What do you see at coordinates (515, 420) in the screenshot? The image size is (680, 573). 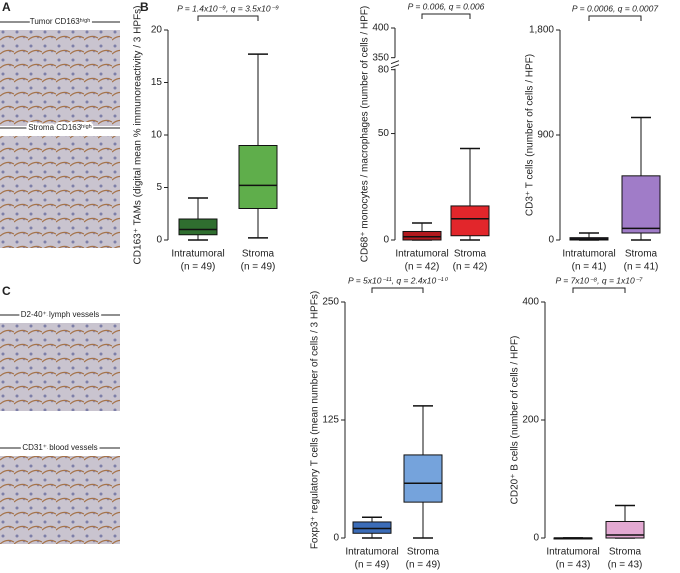 I see `y-axis-label: CD20⁺ B cells (number of cells / HPF)` at bounding box center [515, 420].